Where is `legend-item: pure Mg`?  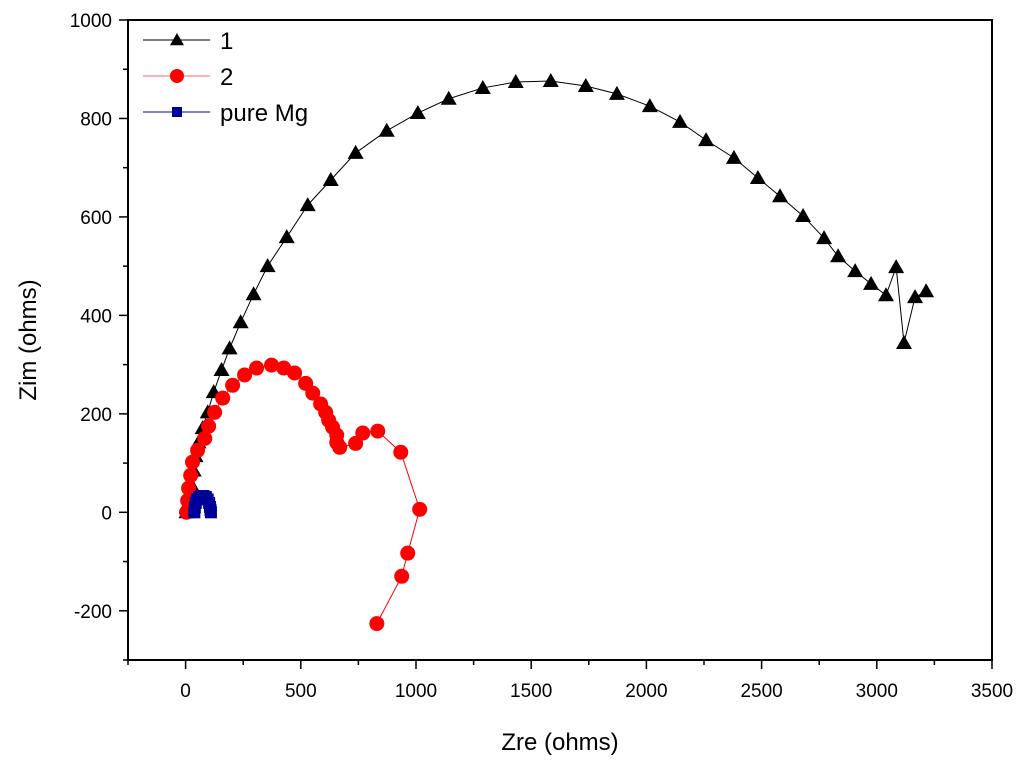 legend-item: pure Mg is located at coordinates (225, 113).